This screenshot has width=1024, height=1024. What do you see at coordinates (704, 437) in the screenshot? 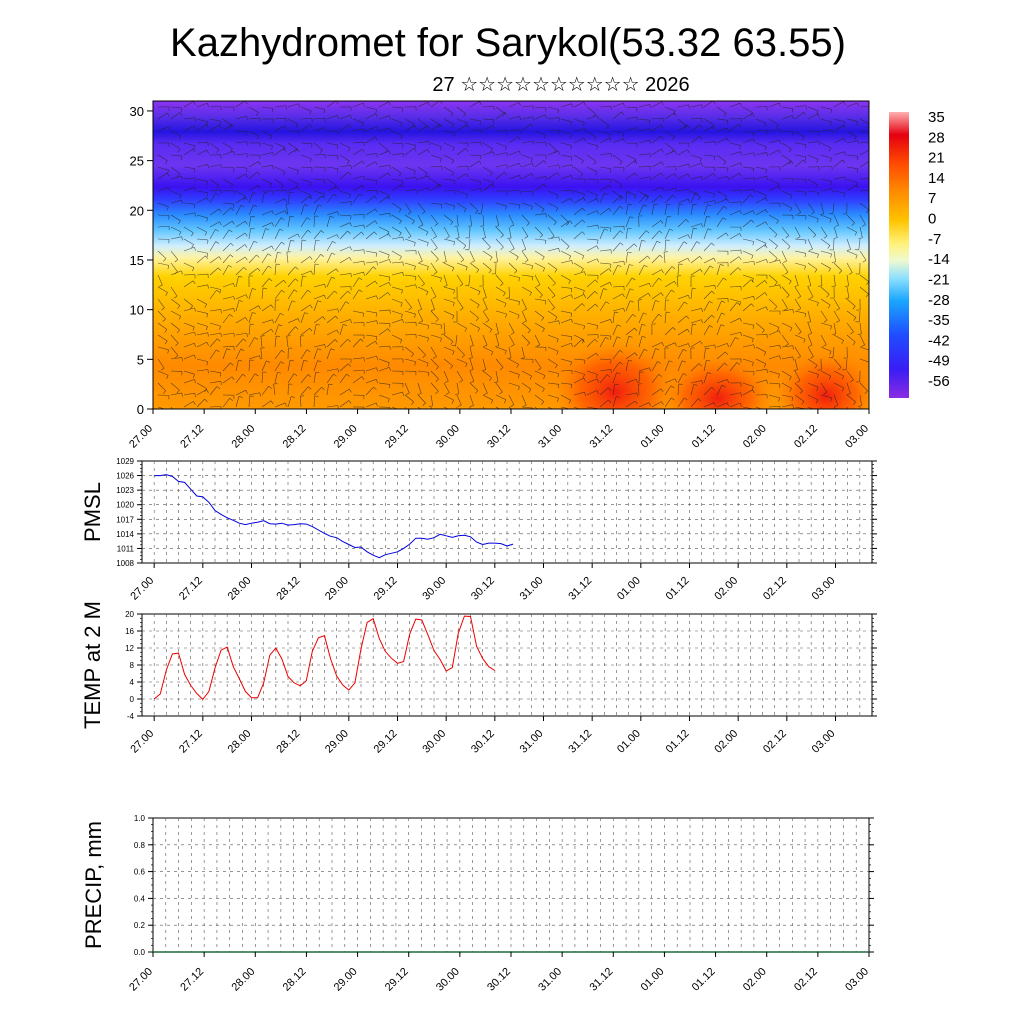
I see `heatmap-x-tick-label: 01.12` at bounding box center [704, 437].